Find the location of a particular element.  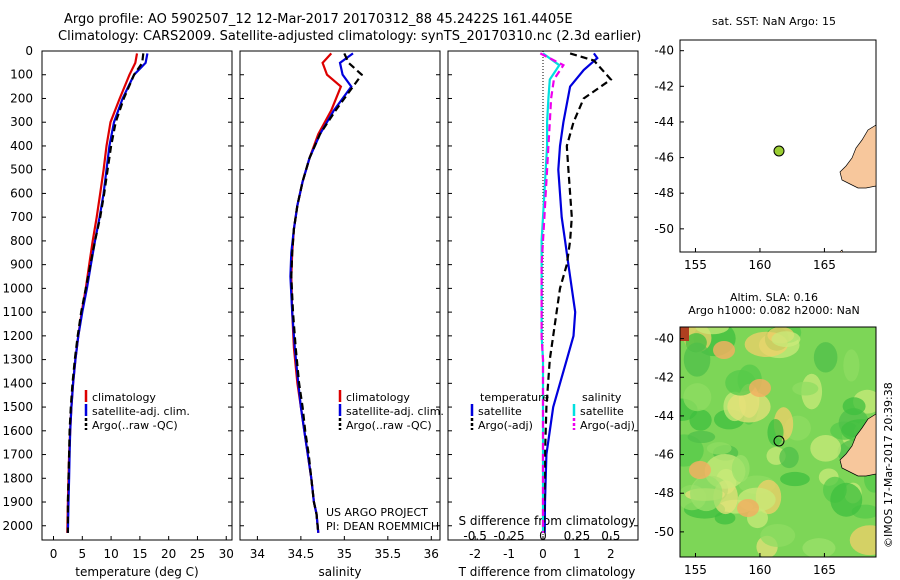

depth-tick-label: 0 is located at coordinates (29, 51).